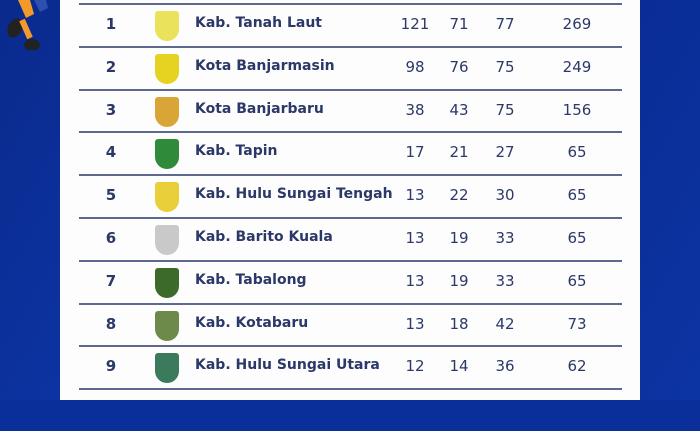 The width and height of the screenshot is (700, 431). What do you see at coordinates (111, 366) in the screenshot?
I see `cell-rank: 9` at bounding box center [111, 366].